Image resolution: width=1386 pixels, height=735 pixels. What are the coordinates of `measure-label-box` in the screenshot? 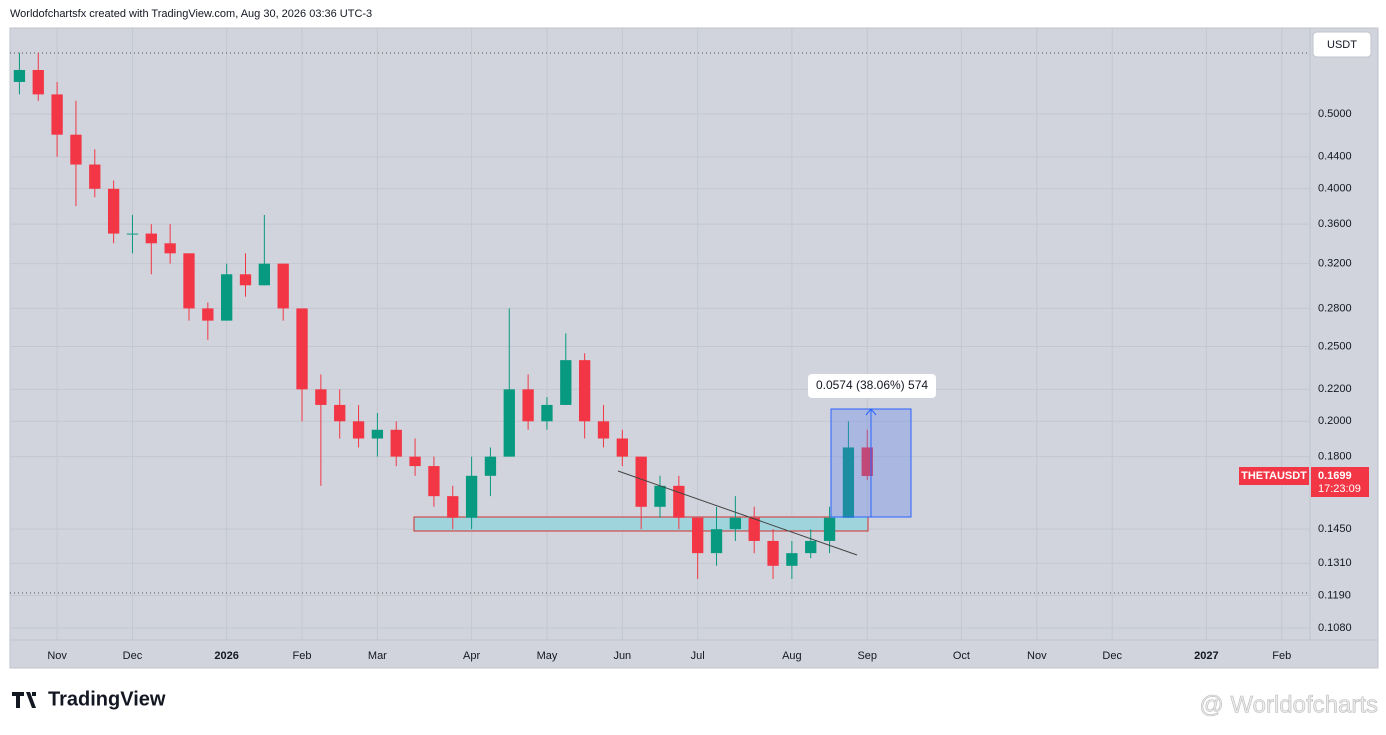 It's located at (872, 386).